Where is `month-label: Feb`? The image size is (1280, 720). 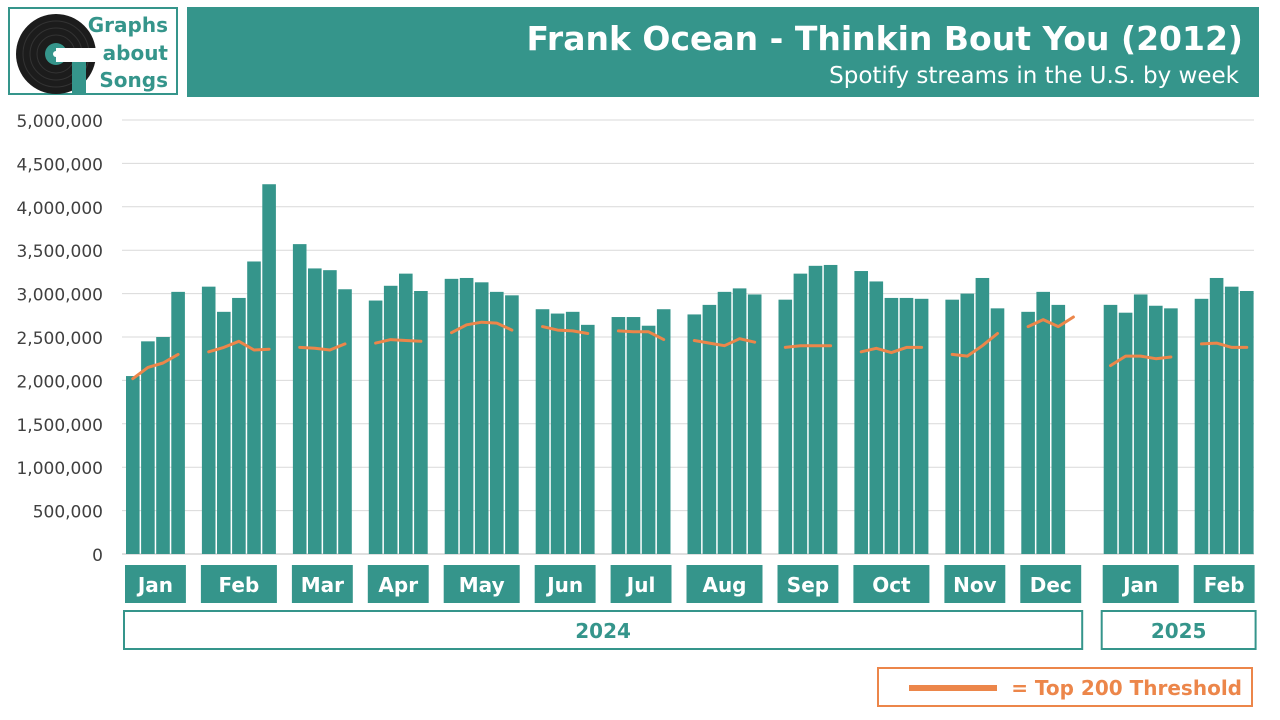 month-label: Feb is located at coordinates (1224, 585).